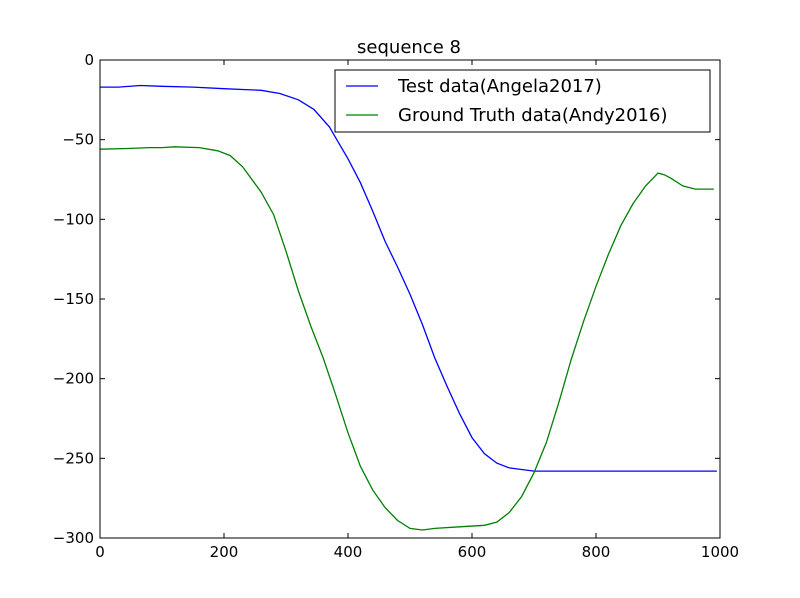 The image size is (800, 598). What do you see at coordinates (224, 552) in the screenshot?
I see `x-tick-label: 200` at bounding box center [224, 552].